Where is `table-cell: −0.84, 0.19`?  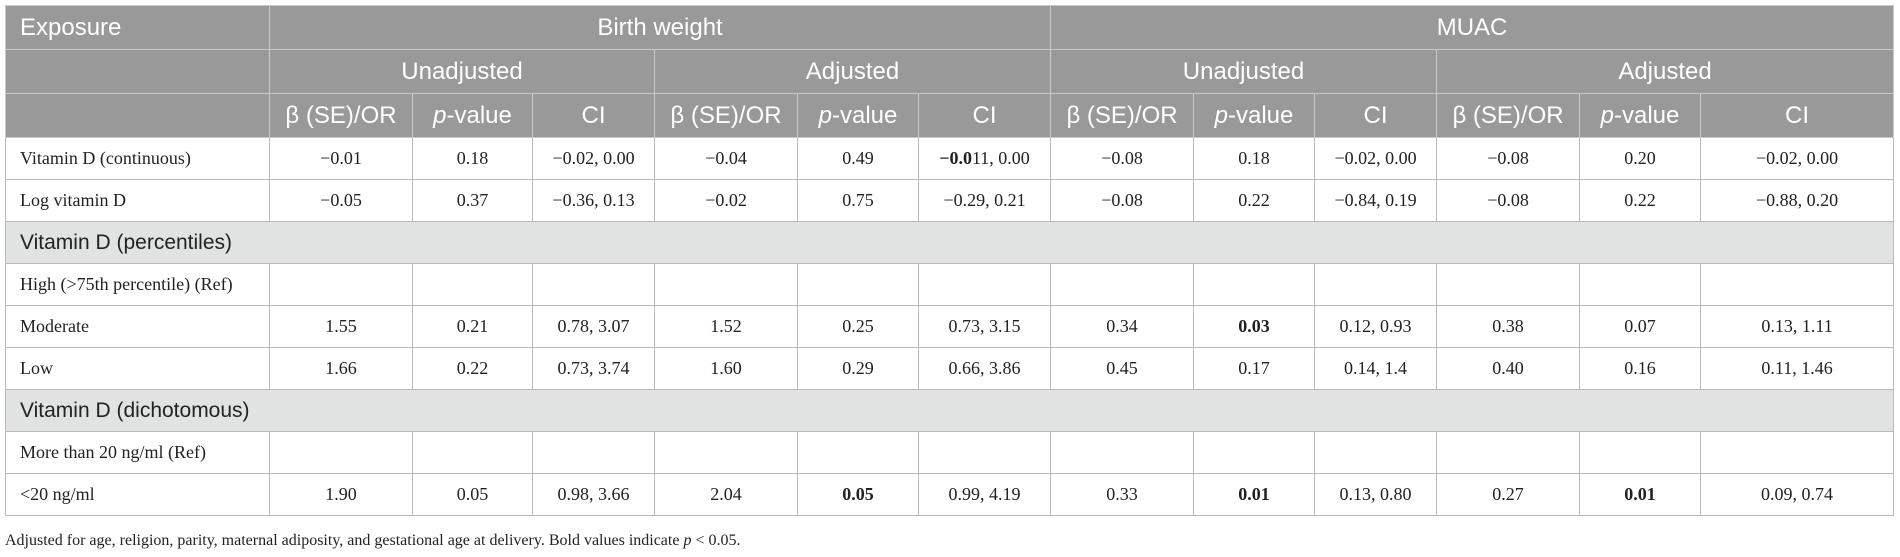
table-cell: −0.84, 0.19 is located at coordinates (1376, 200).